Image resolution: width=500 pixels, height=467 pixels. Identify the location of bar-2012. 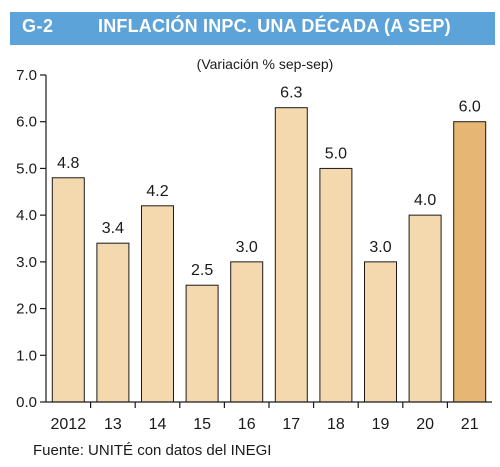
(68, 290).